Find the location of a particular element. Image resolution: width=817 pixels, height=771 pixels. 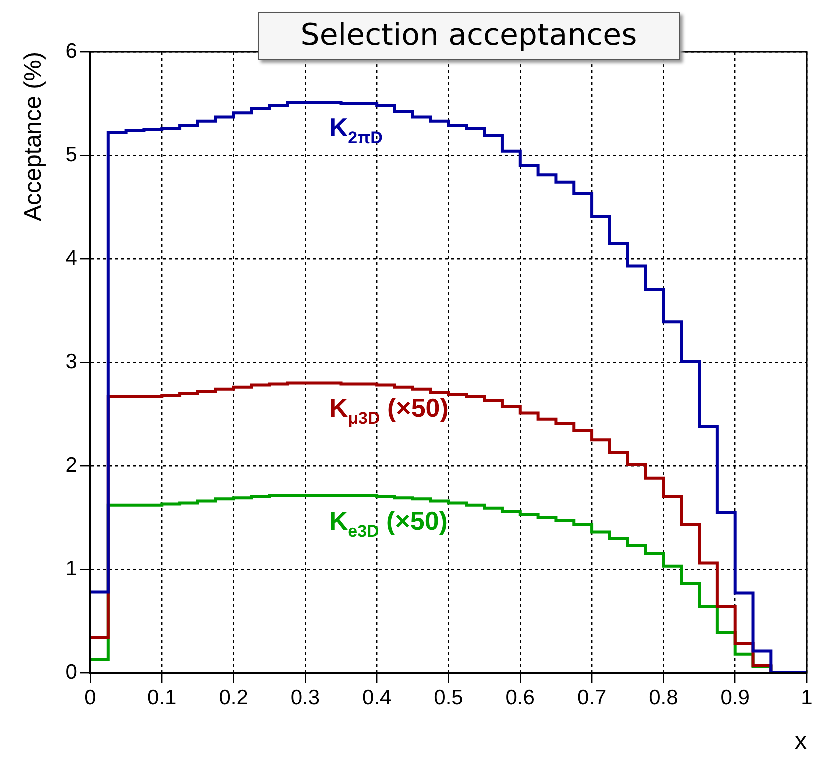

y-tick-label: 3 is located at coordinates (72, 362).